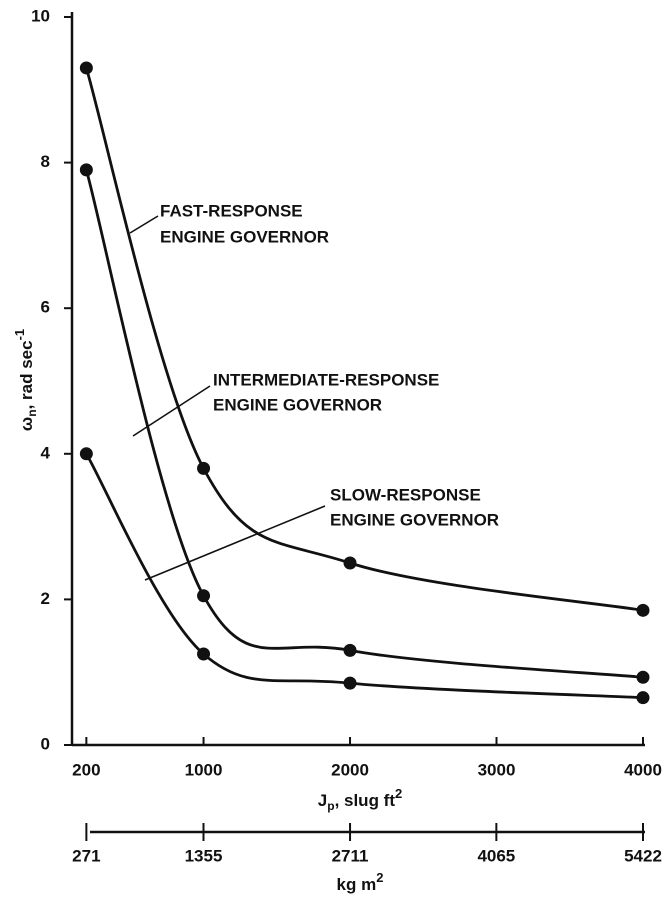  Describe the element at coordinates (326, 379) in the screenshot. I see `annotation: INTERMEDIATE-RESPONSE` at that location.